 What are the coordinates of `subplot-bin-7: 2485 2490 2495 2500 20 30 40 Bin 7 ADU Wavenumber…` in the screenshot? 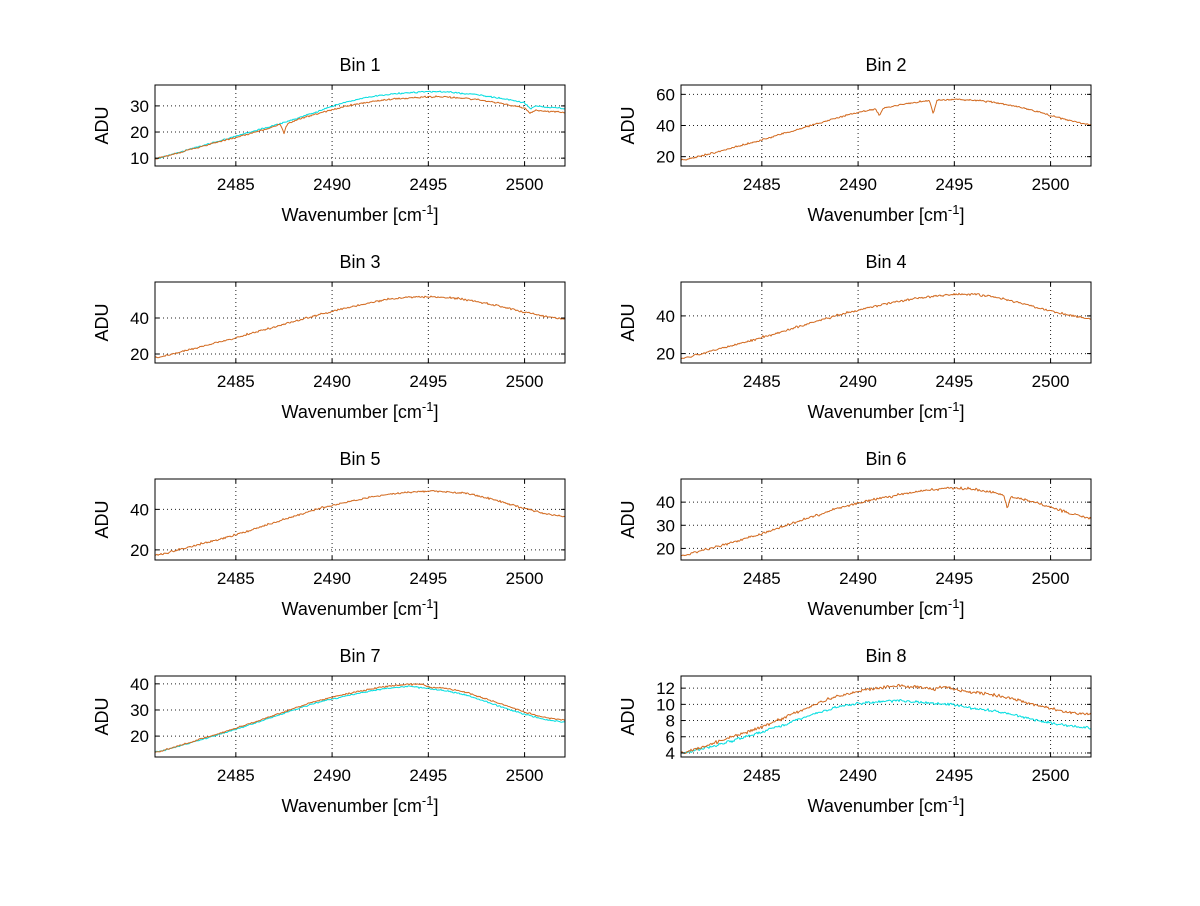 It's located at (329, 731).